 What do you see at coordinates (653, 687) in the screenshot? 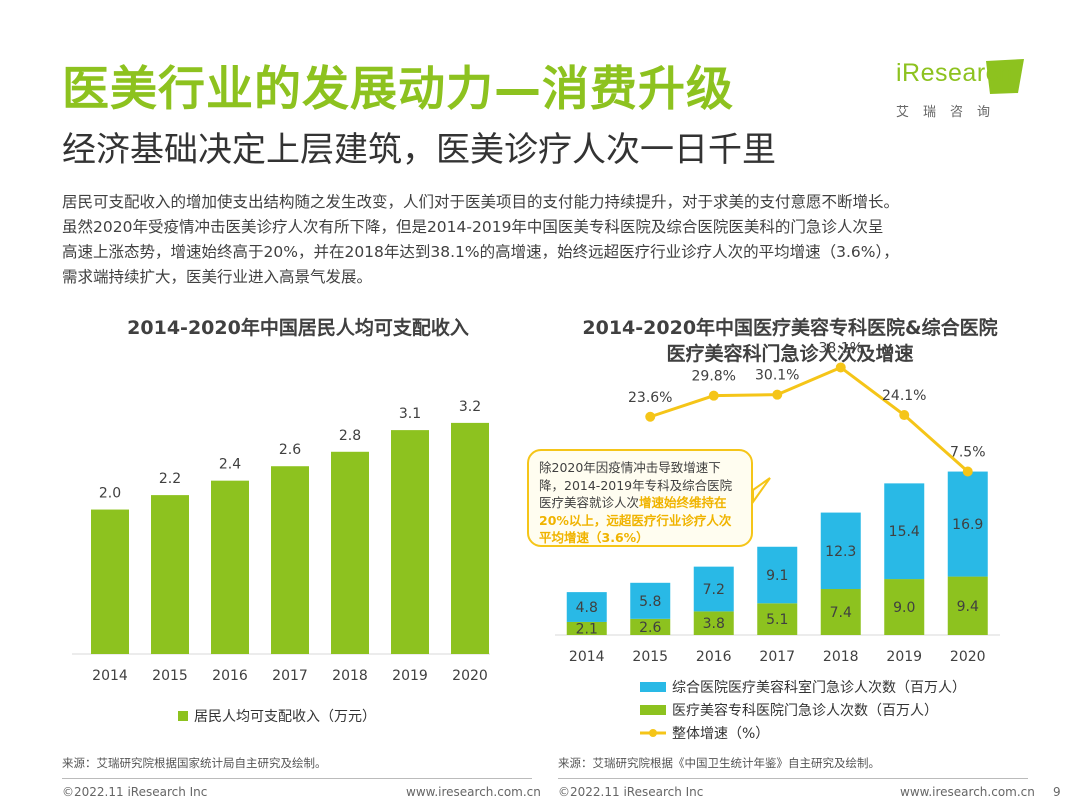
I see `legend-swatch-general` at bounding box center [653, 687].